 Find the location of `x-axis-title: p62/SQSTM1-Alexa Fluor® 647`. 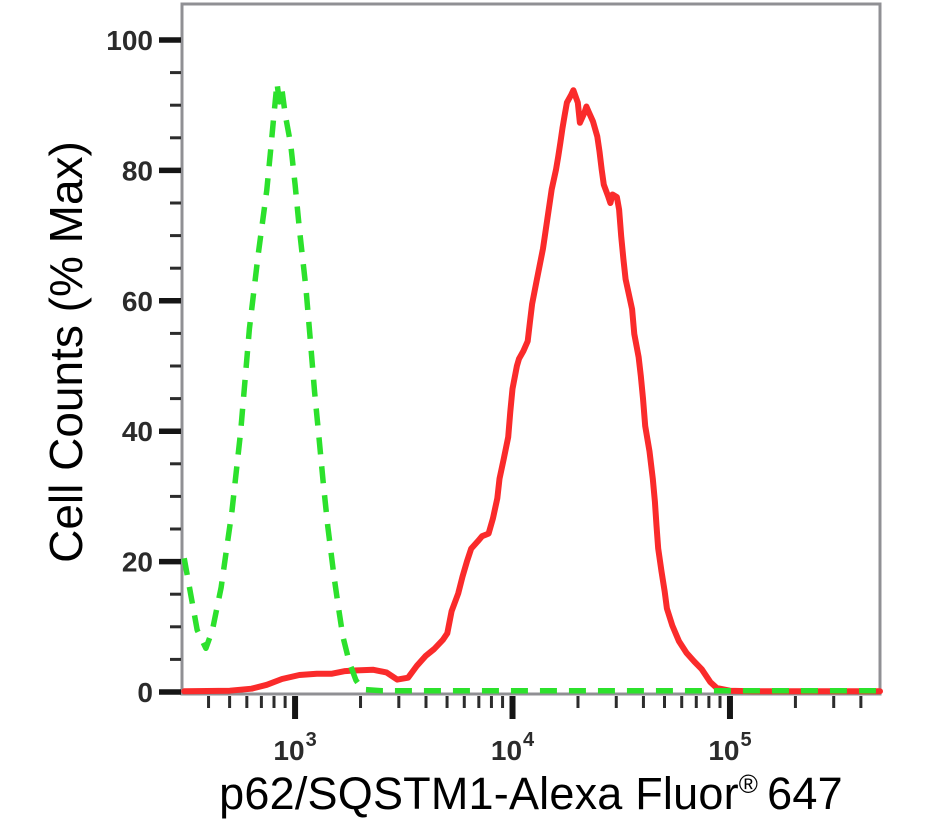

x-axis-title: p62/SQSTM1-Alexa Fluor® 647 is located at coordinates (531, 794).